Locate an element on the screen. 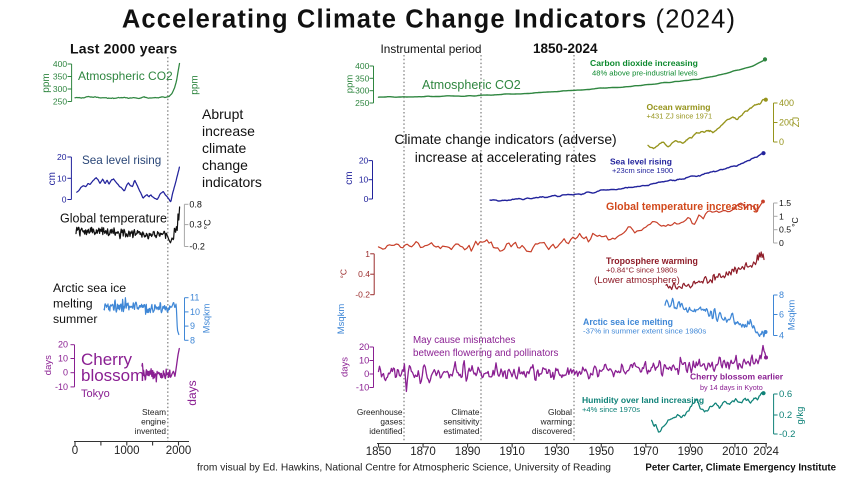 The width and height of the screenshot is (860, 484). svg-text: 4 is located at coordinates (781, 336).